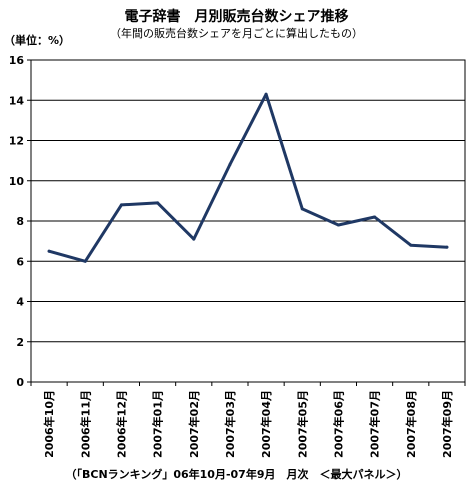 The image size is (473, 487). Describe the element at coordinates (302, 424) in the screenshot. I see `x-tick-label: 2007年05月` at that location.